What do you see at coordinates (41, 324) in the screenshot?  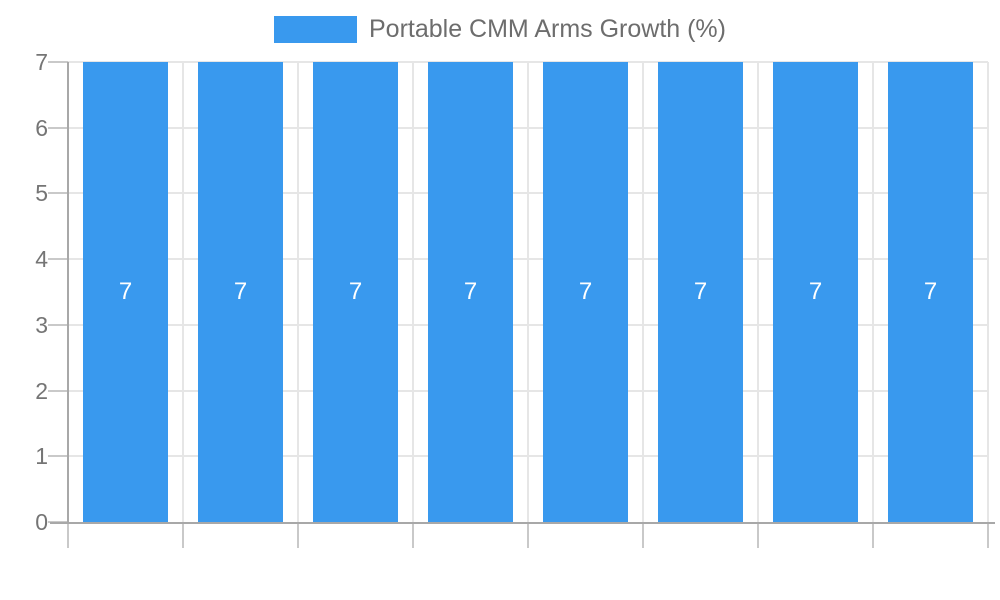 I see `y-axis-label: 3` at bounding box center [41, 324].